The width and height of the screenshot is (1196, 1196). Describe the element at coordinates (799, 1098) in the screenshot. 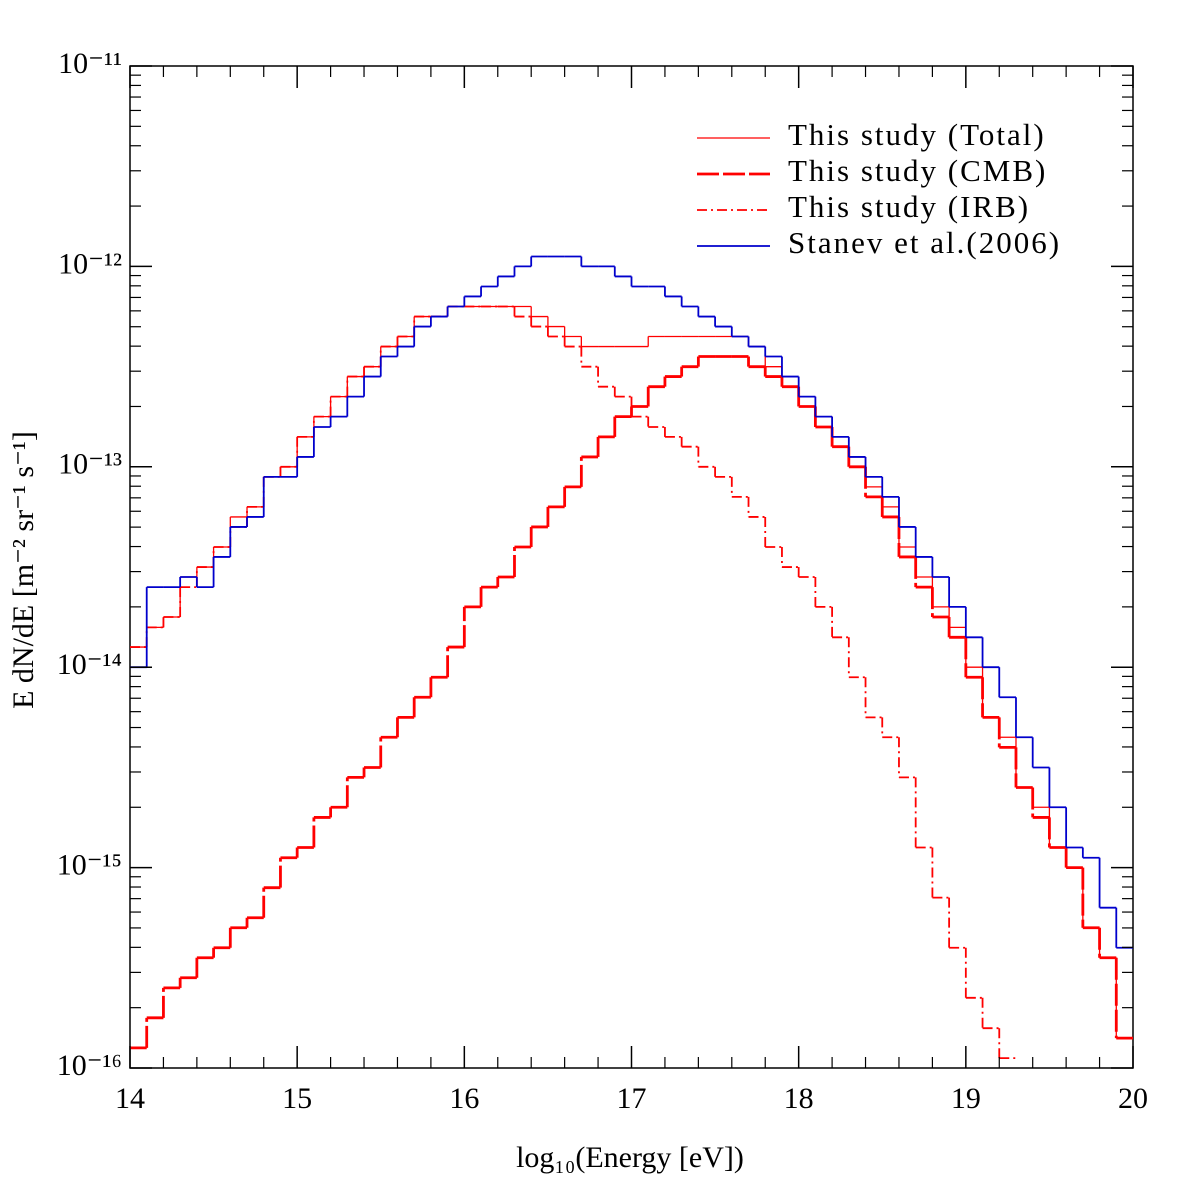

I see `x-tick-label: 18` at that location.